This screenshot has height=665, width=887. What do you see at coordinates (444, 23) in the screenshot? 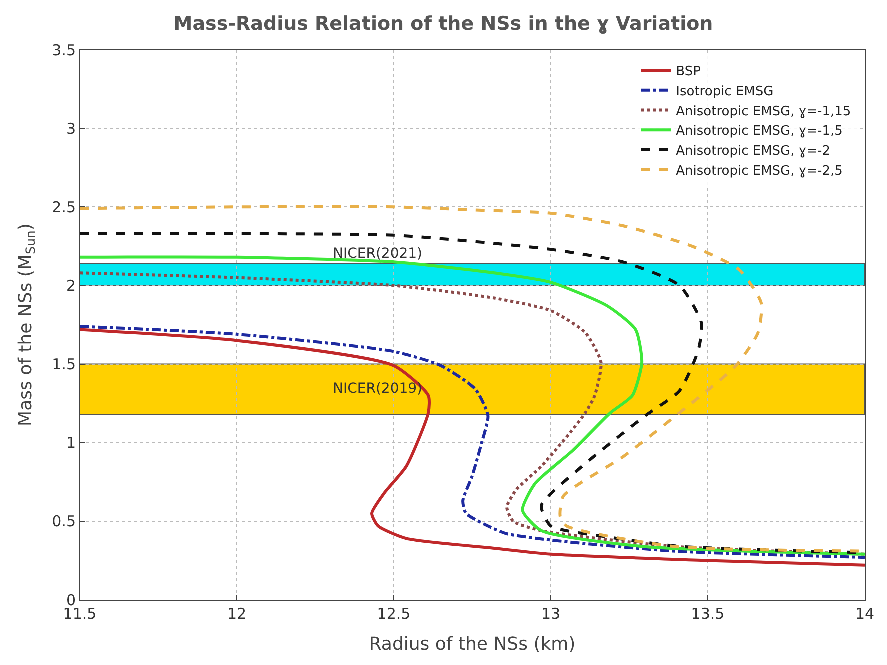
I see `chart-title: Mass-Radius Relation of the NSs in the ɣ Variation` at bounding box center [444, 23].